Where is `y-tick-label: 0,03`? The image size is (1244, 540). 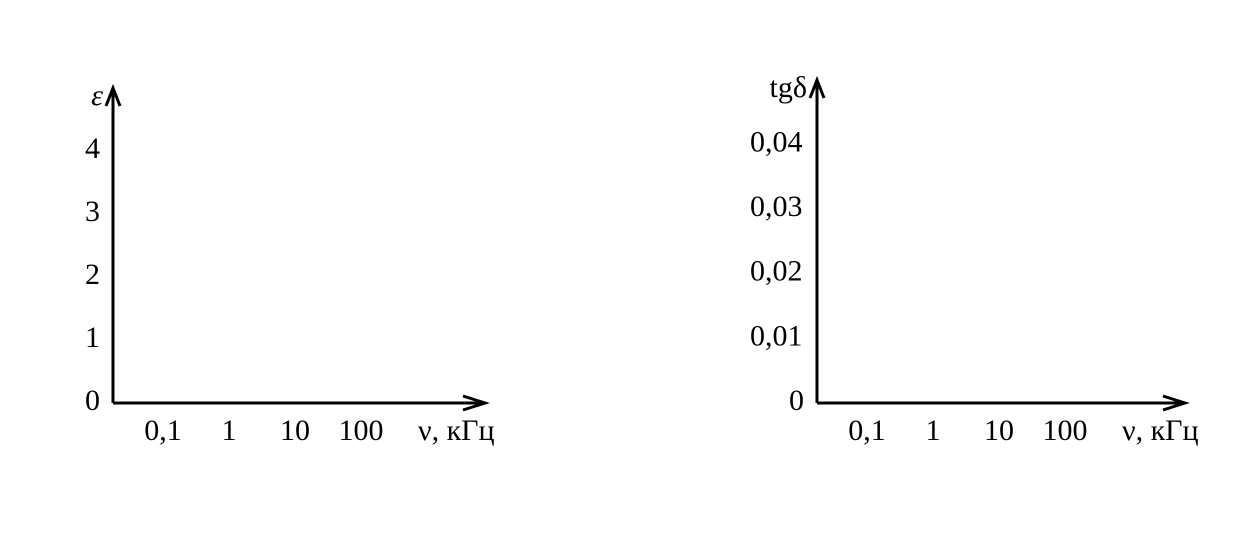
y-tick-label: 0,03 is located at coordinates (776, 206).